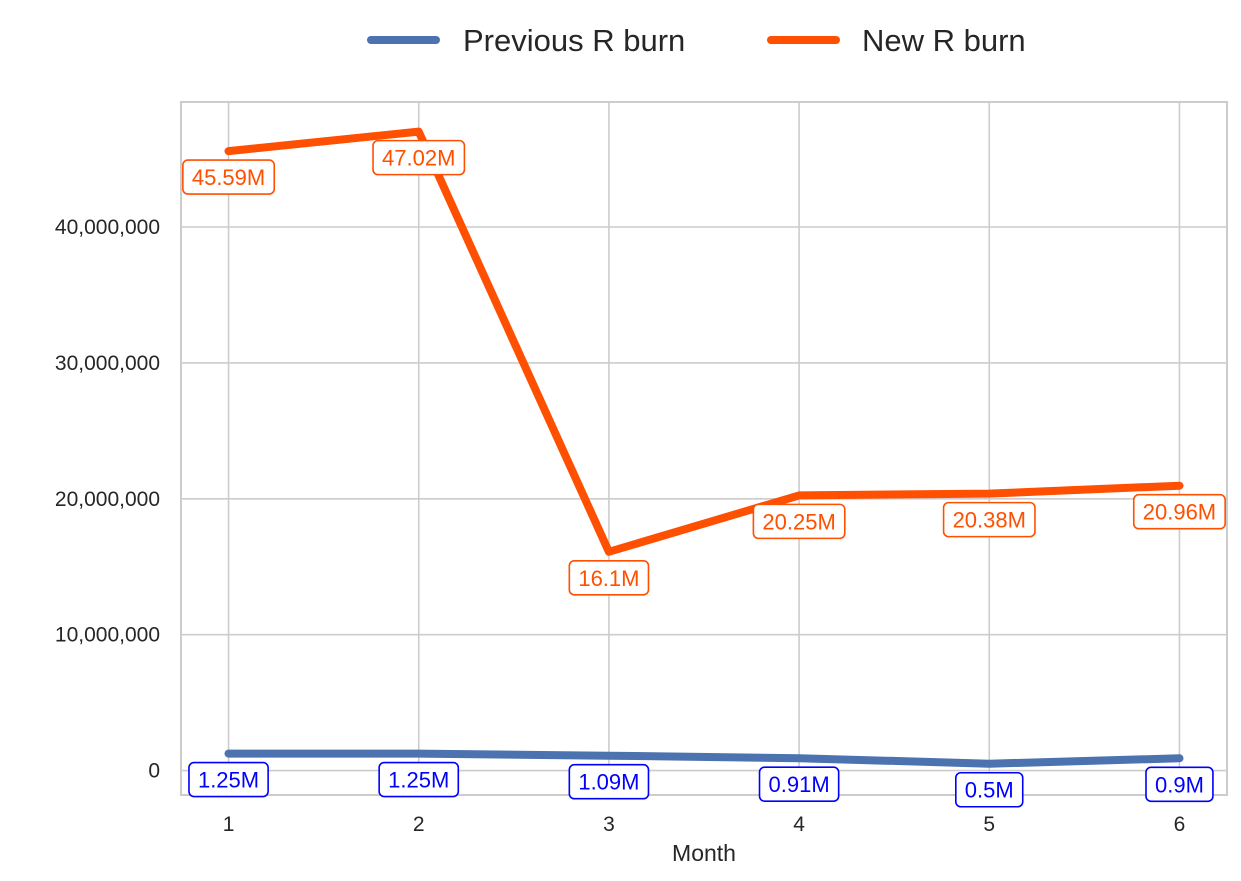  What do you see at coordinates (609, 824) in the screenshot?
I see `x-tick-label: 3` at bounding box center [609, 824].